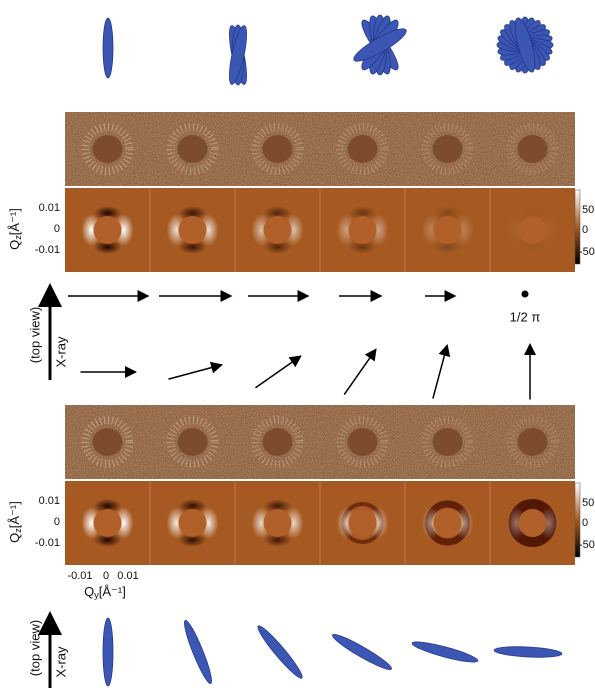 Image resolution: width=595 pixels, height=691 pixels. I want to click on axis-label: Qy[Å⁻¹], so click(105, 592).